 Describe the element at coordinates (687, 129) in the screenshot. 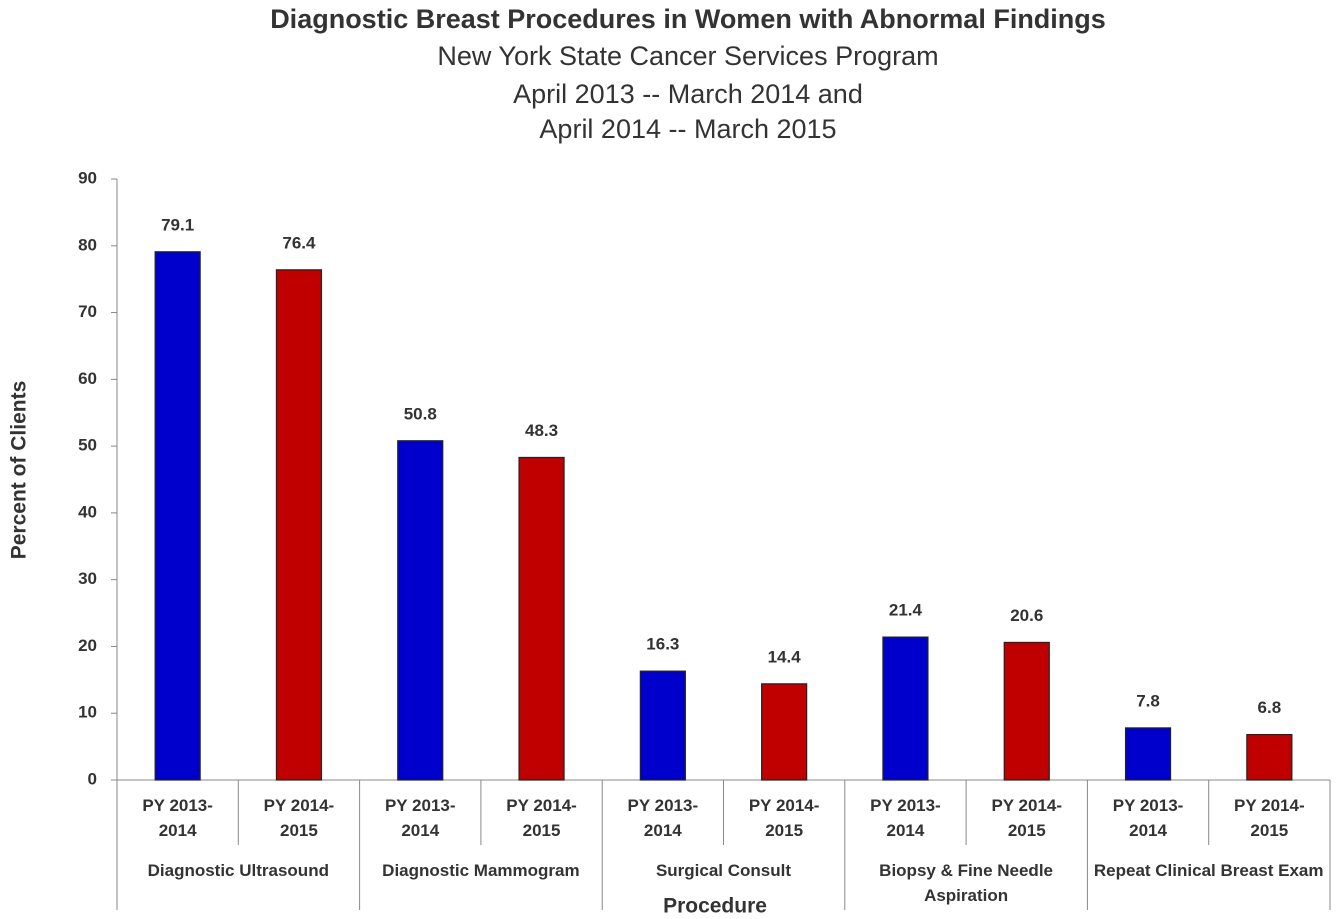

I see `chart-subtitle: April 2014 -- March 2015` at that location.